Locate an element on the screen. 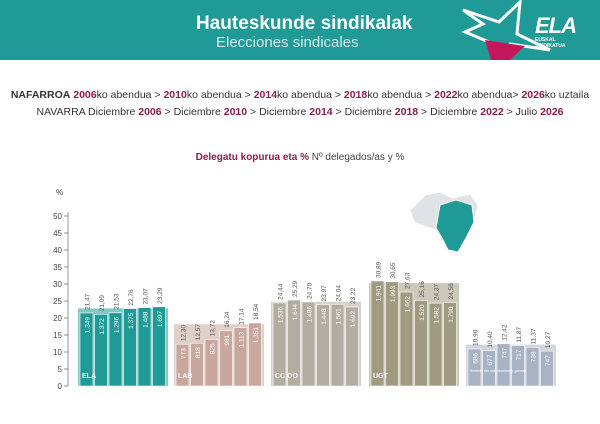 This screenshot has height=424, width=600. bar-delegates-label: 738 is located at coordinates (534, 356).